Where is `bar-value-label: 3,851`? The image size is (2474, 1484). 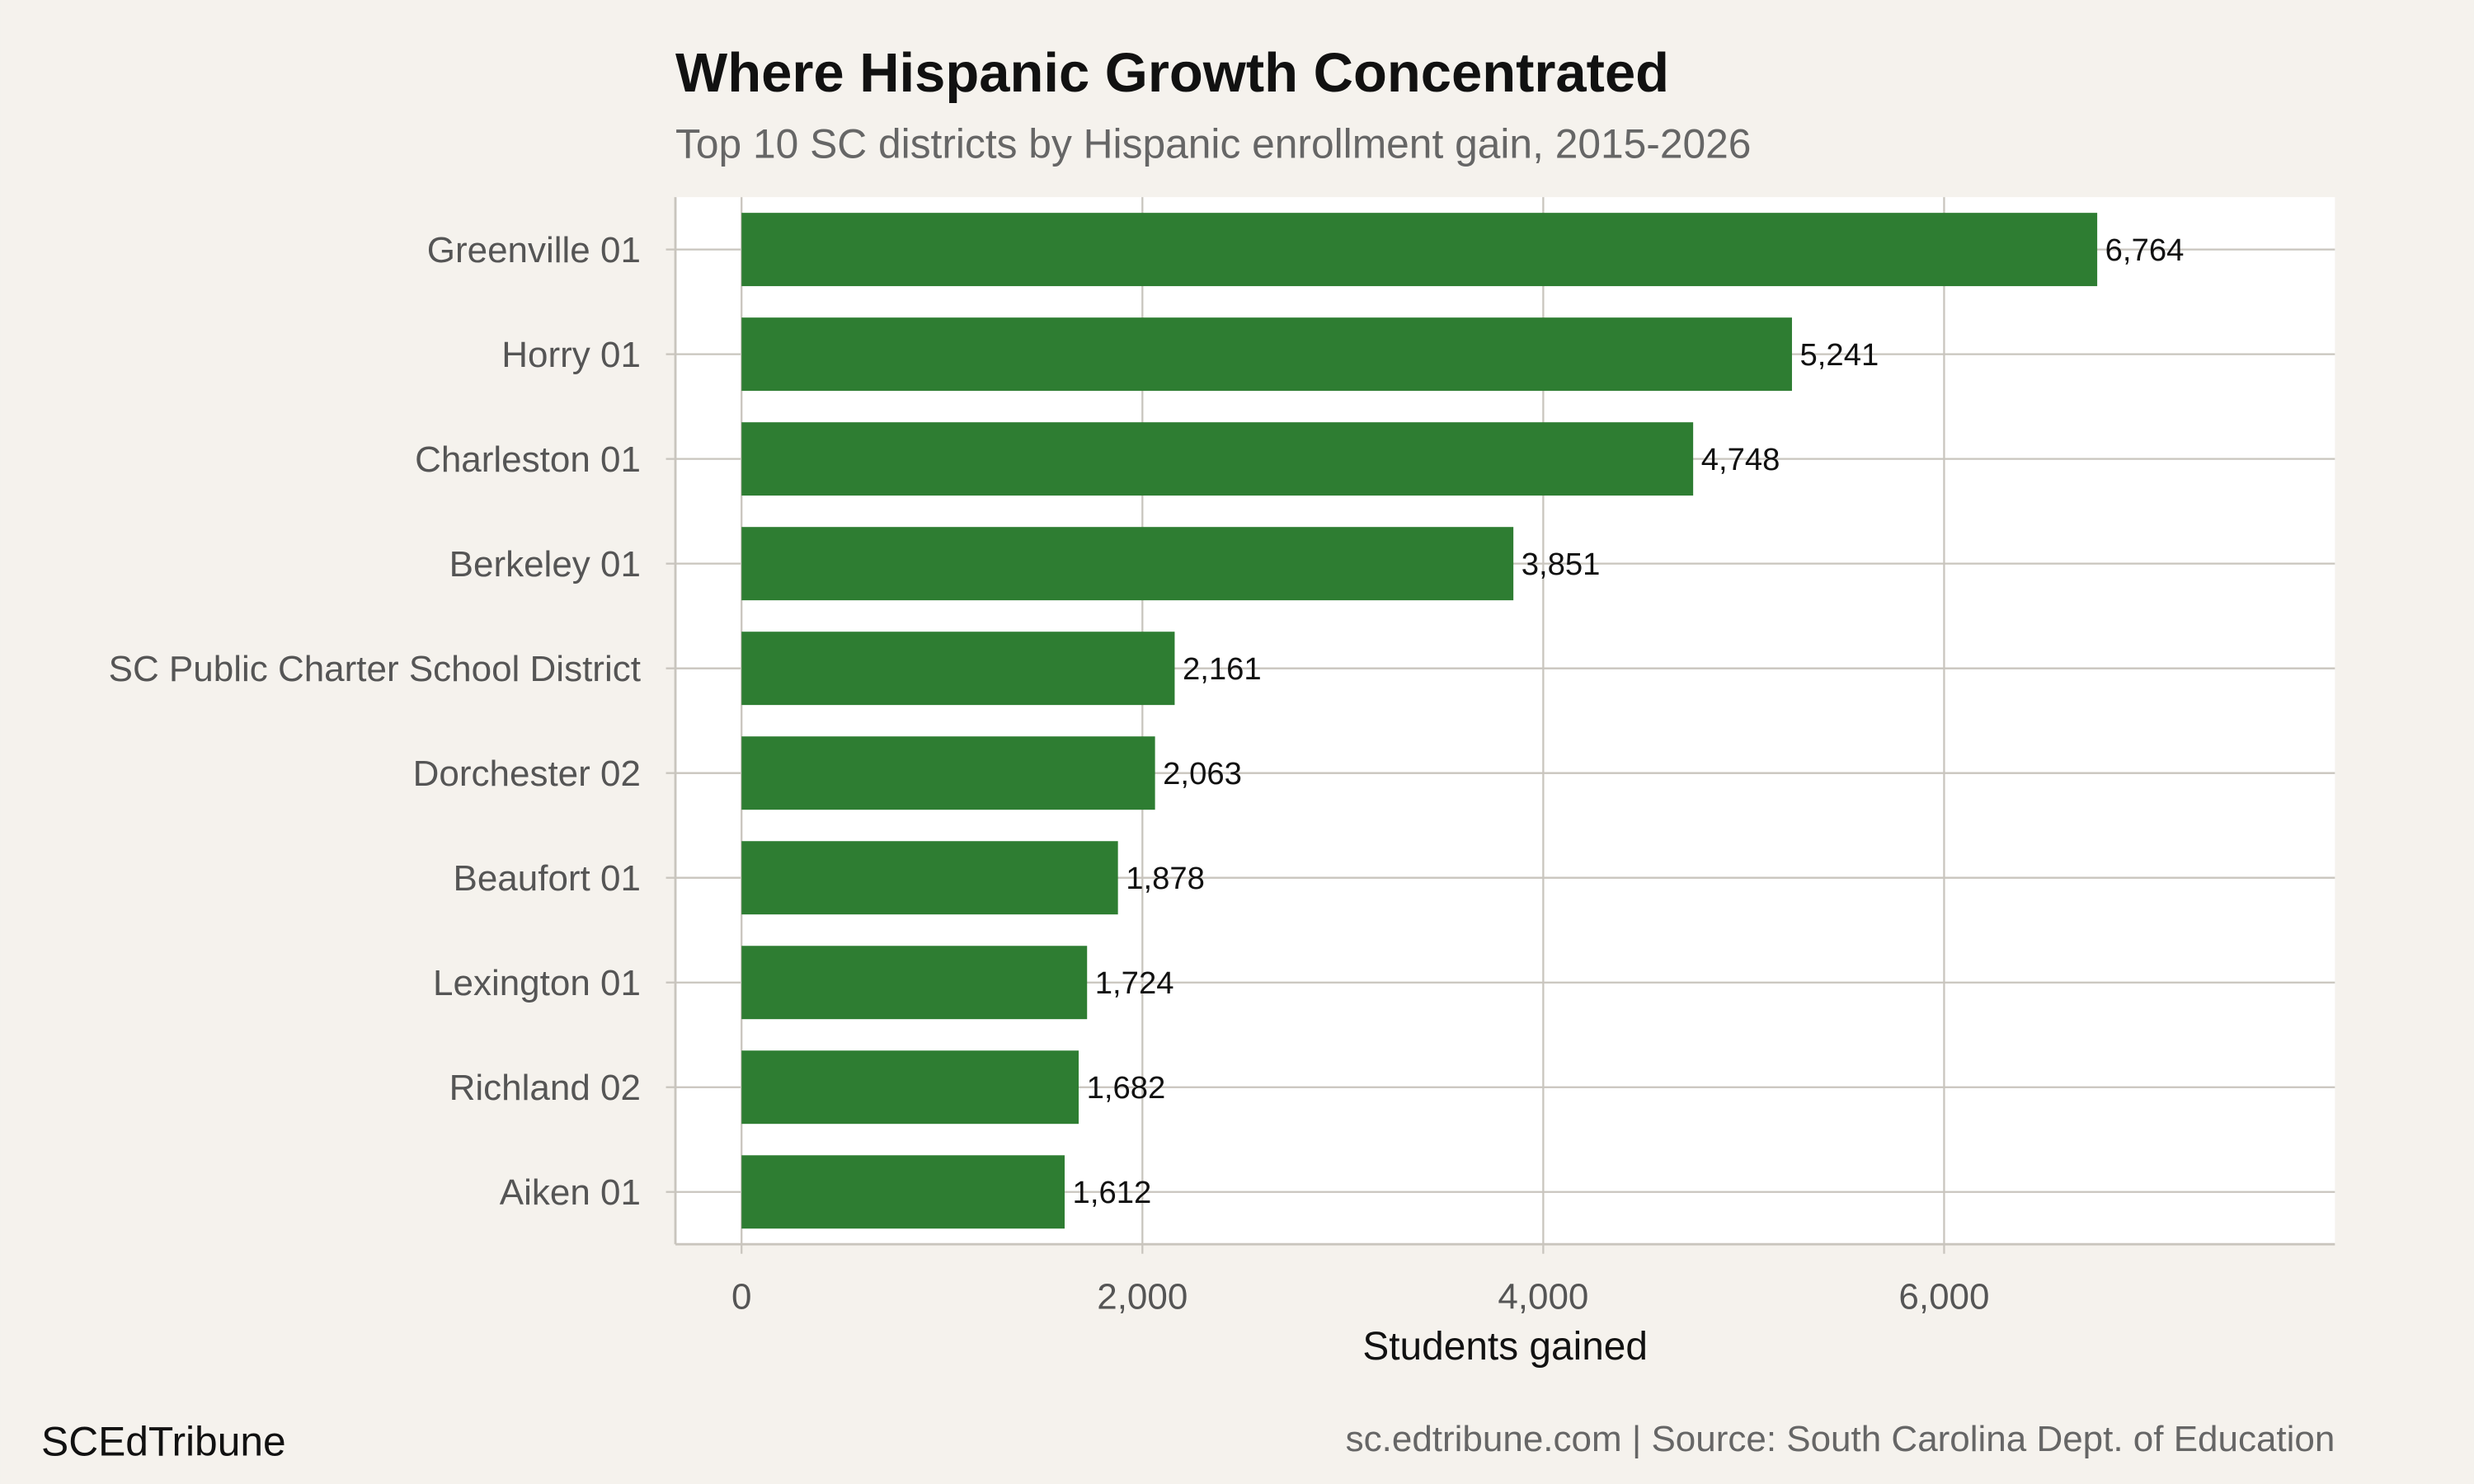 bar-value-label: 3,851 is located at coordinates (1561, 564).